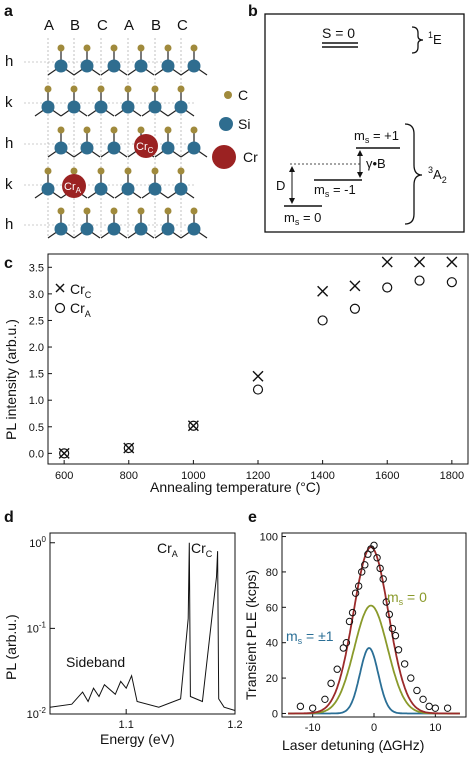 This screenshot has width=474, height=761. Describe the element at coordinates (9, 517) in the screenshot. I see `panel-label-d: d` at that location.